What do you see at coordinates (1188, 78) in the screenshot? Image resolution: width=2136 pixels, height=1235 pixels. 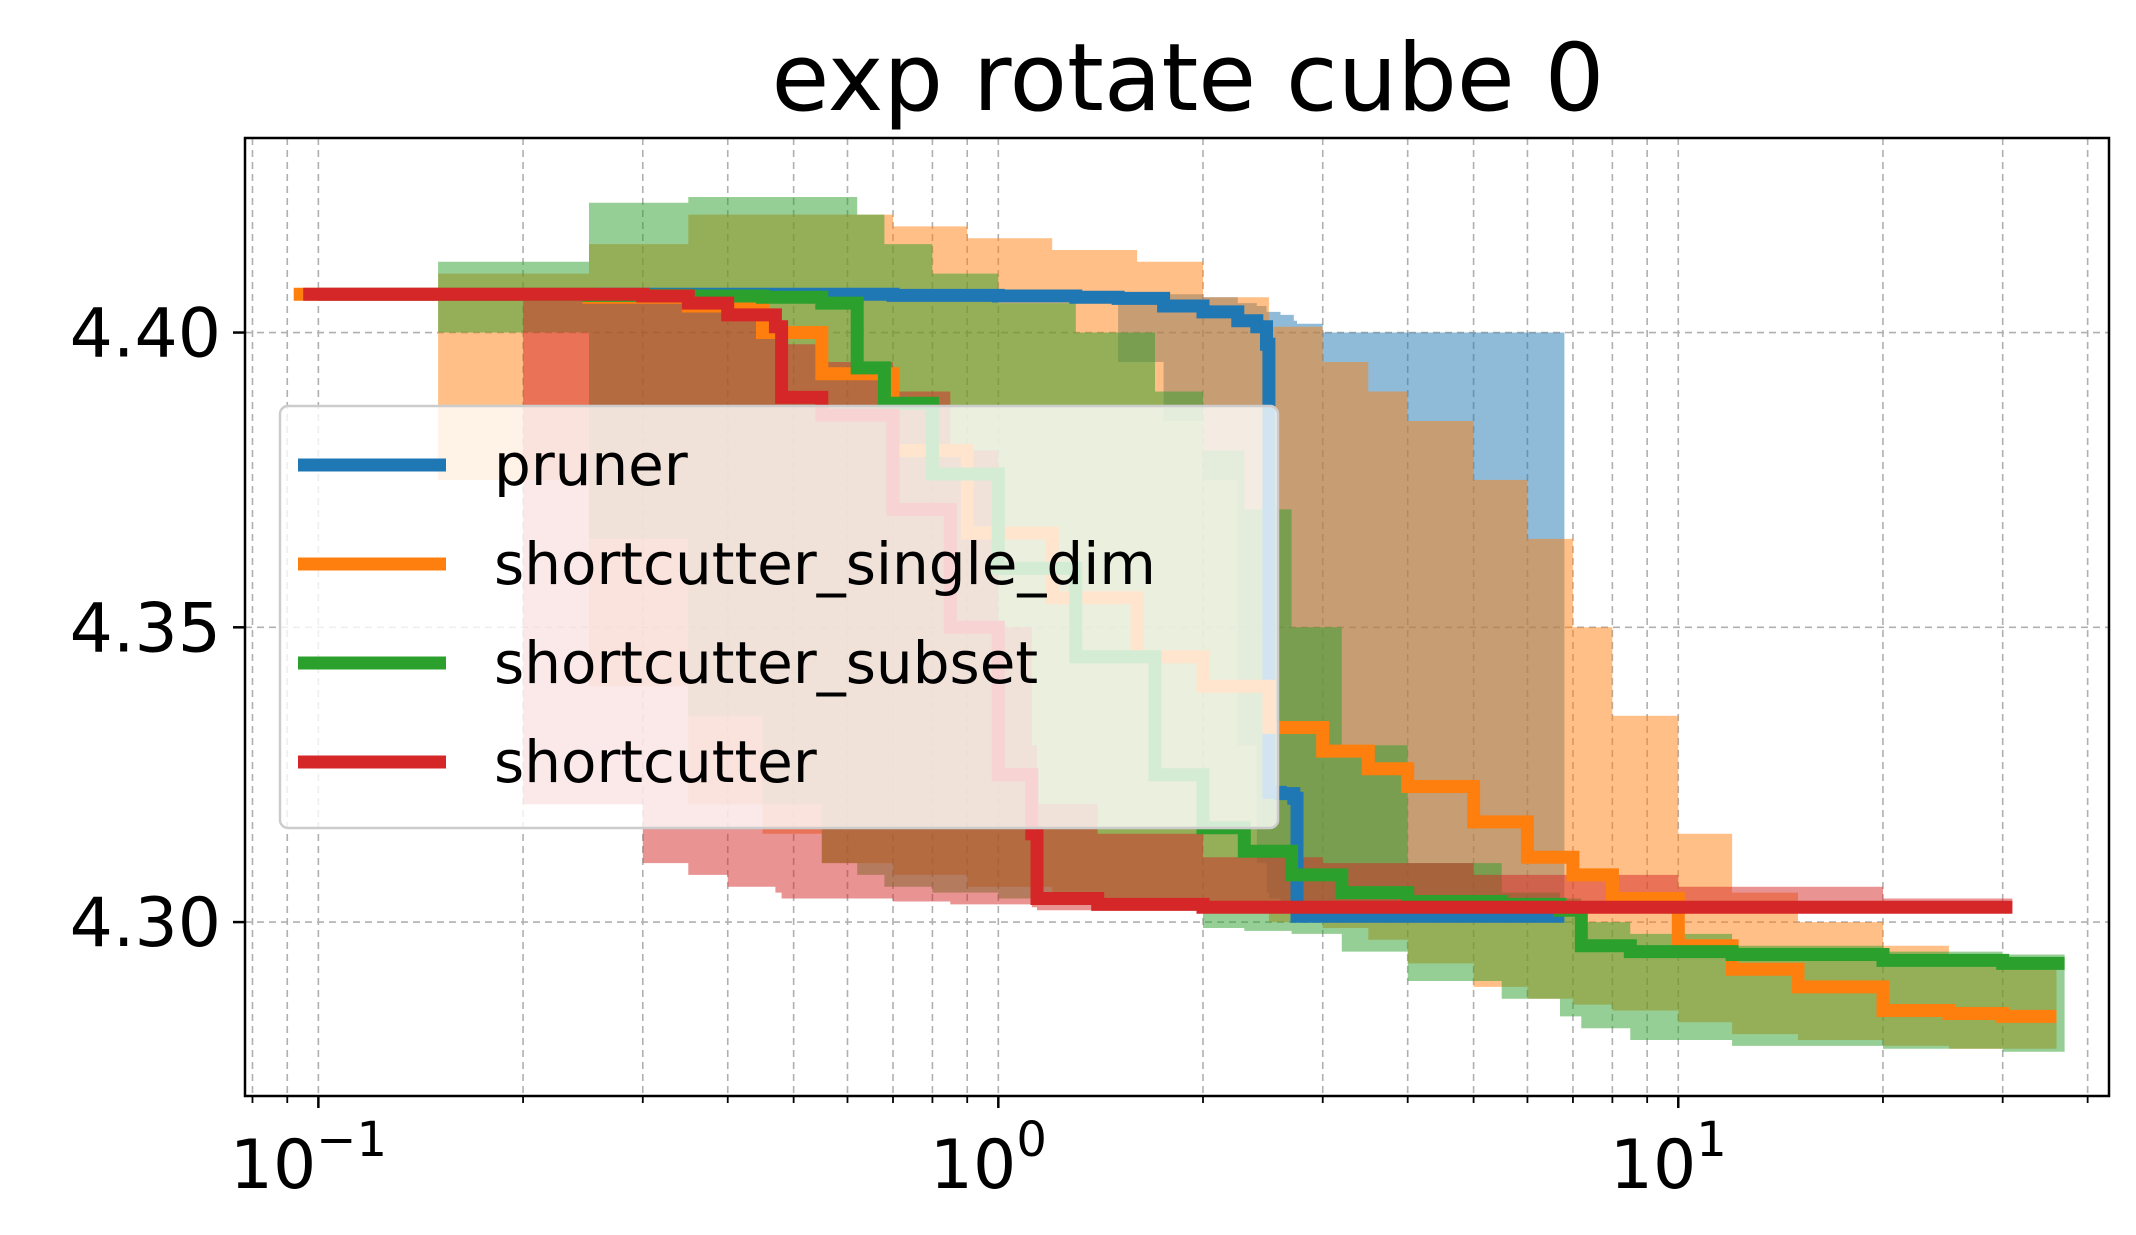 I see `chart-title: exp rotate cube 0` at bounding box center [1188, 78].